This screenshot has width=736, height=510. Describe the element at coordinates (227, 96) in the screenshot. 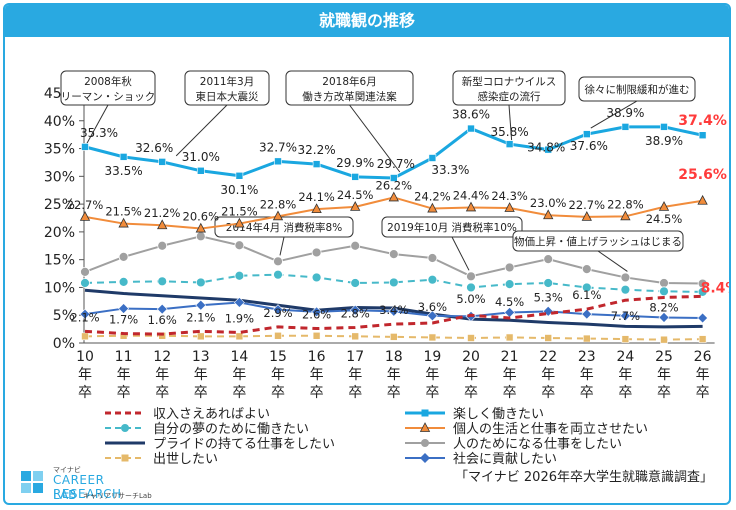

I see `annotation-text: 東日本大震災` at that location.